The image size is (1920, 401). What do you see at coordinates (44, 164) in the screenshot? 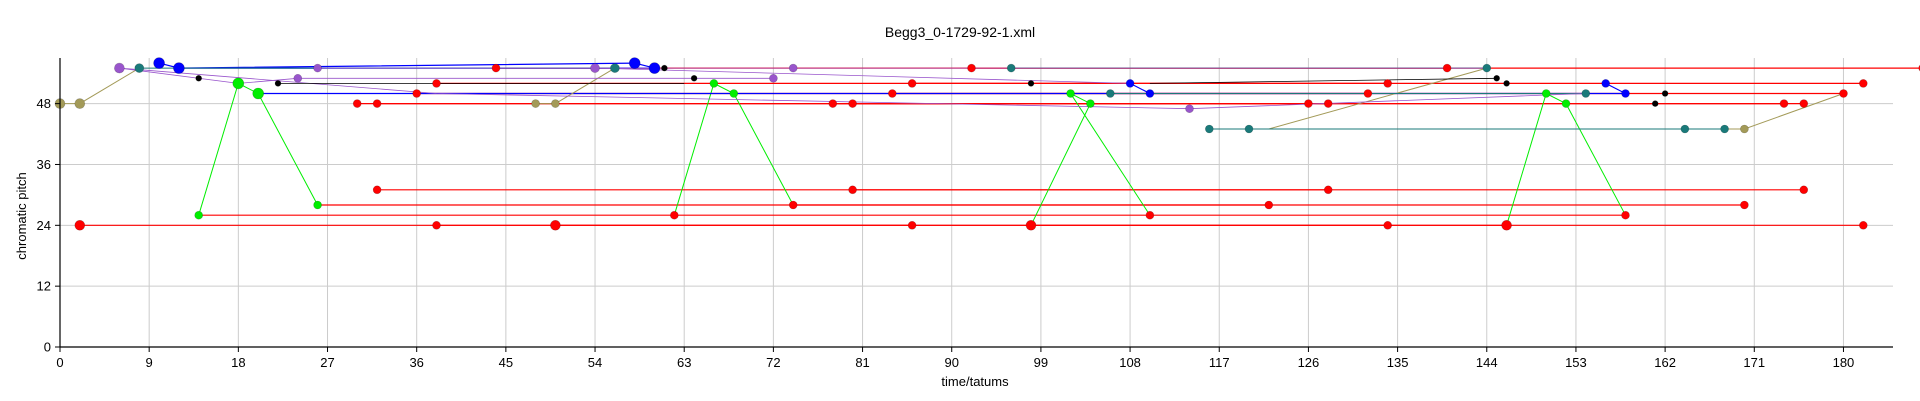
I see `y-tick-label: 36` at bounding box center [44, 164].